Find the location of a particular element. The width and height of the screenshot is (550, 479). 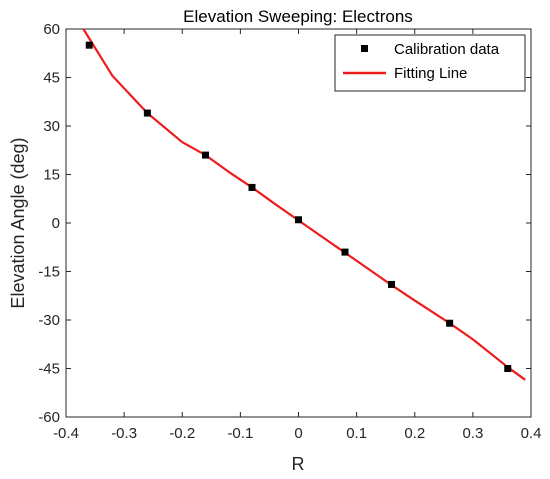

x-tick-label: 0.2 is located at coordinates (414, 433).